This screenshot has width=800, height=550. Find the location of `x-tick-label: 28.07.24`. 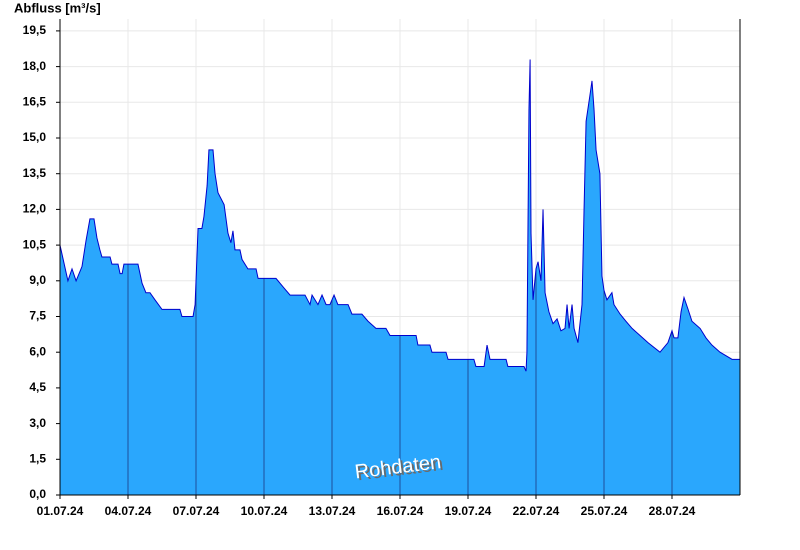

x-tick-label: 28.07.24 is located at coordinates (672, 511).